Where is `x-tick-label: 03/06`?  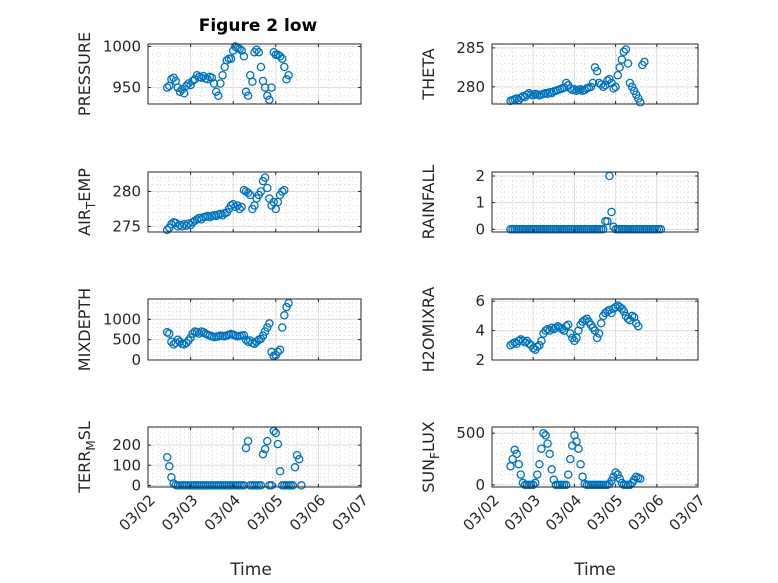
x-tick-label: 03/06 is located at coordinates (307, 512).